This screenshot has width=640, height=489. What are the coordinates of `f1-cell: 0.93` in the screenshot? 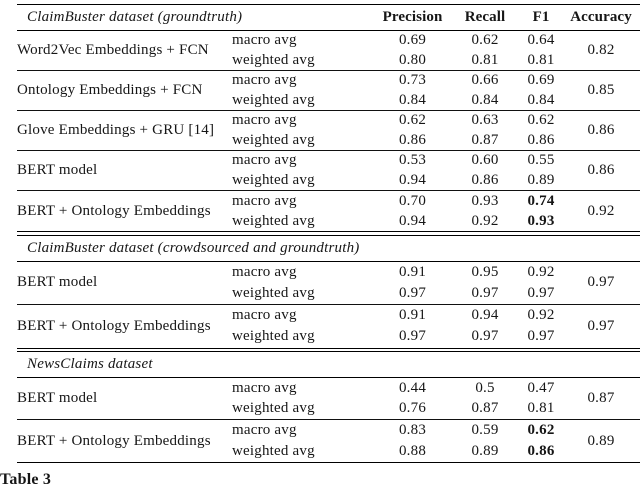 It's located at (541, 220).